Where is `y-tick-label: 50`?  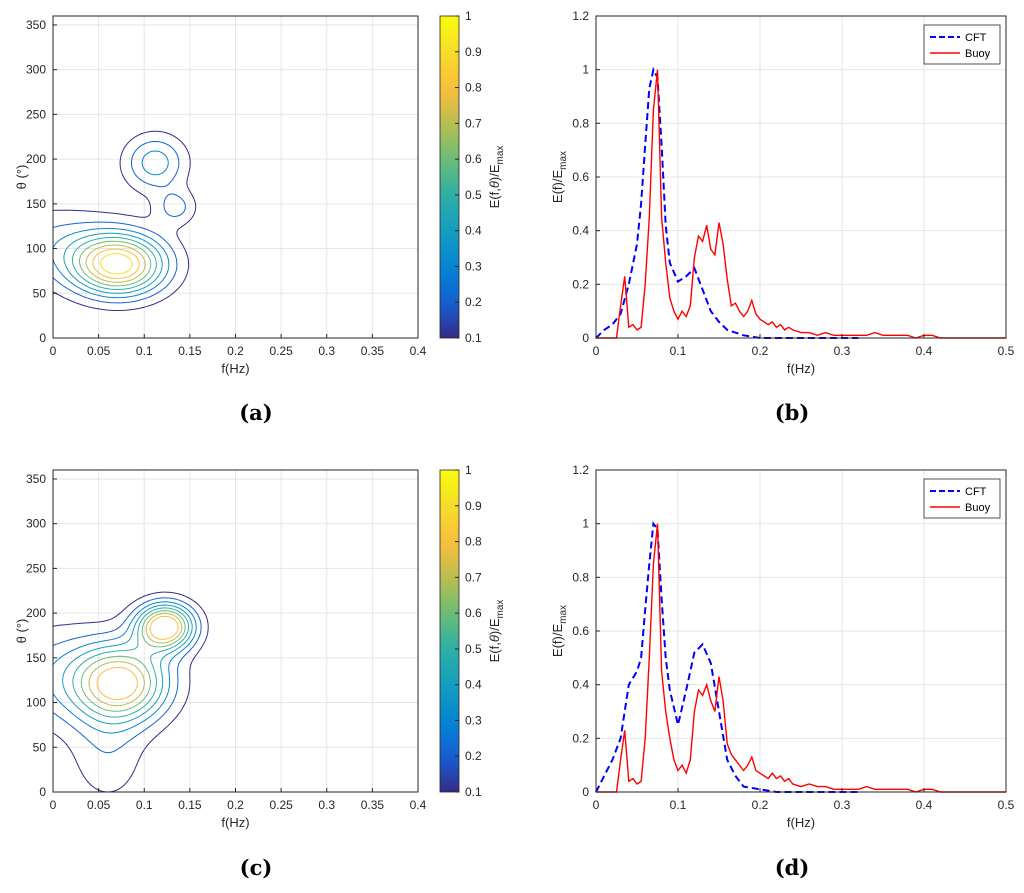
y-tick-label: 50 is located at coordinates (40, 293).